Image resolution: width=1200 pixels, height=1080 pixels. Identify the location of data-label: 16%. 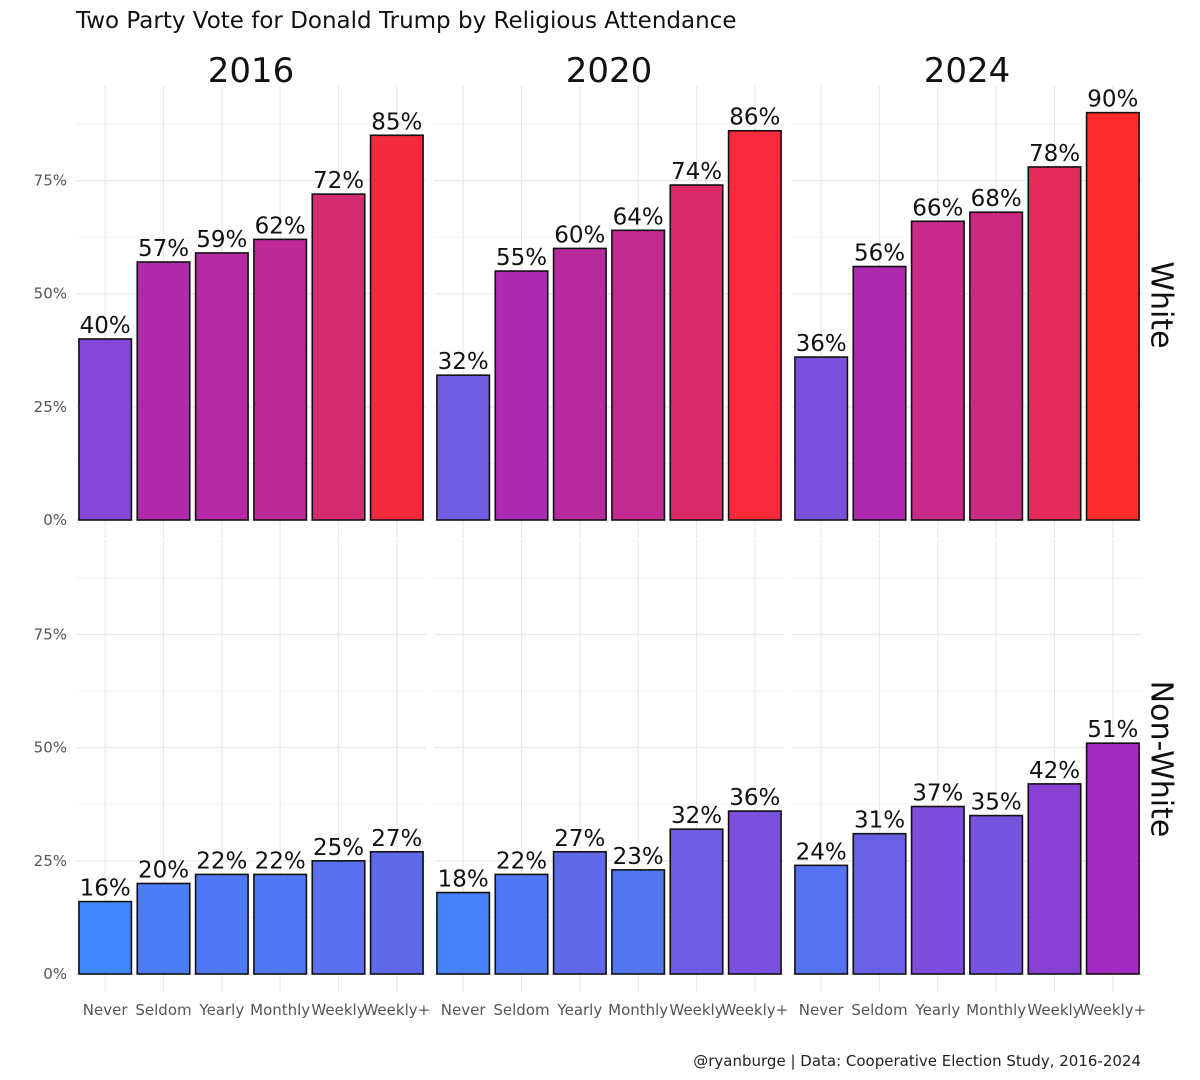
(105, 889).